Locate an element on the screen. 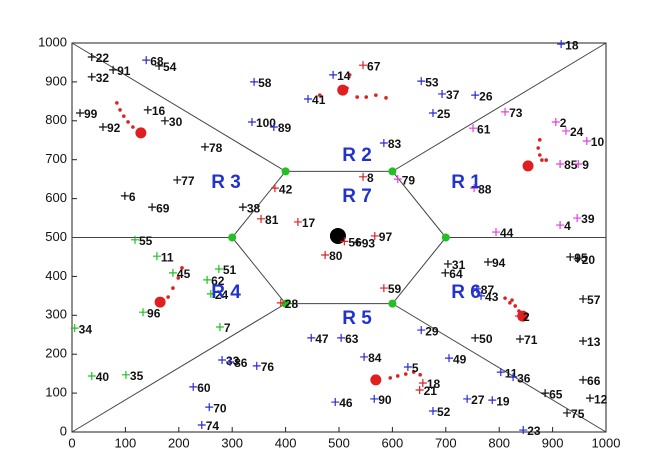 Image resolution: width=650 pixels, height=472 pixels. point-label: 62 is located at coordinates (218, 281).